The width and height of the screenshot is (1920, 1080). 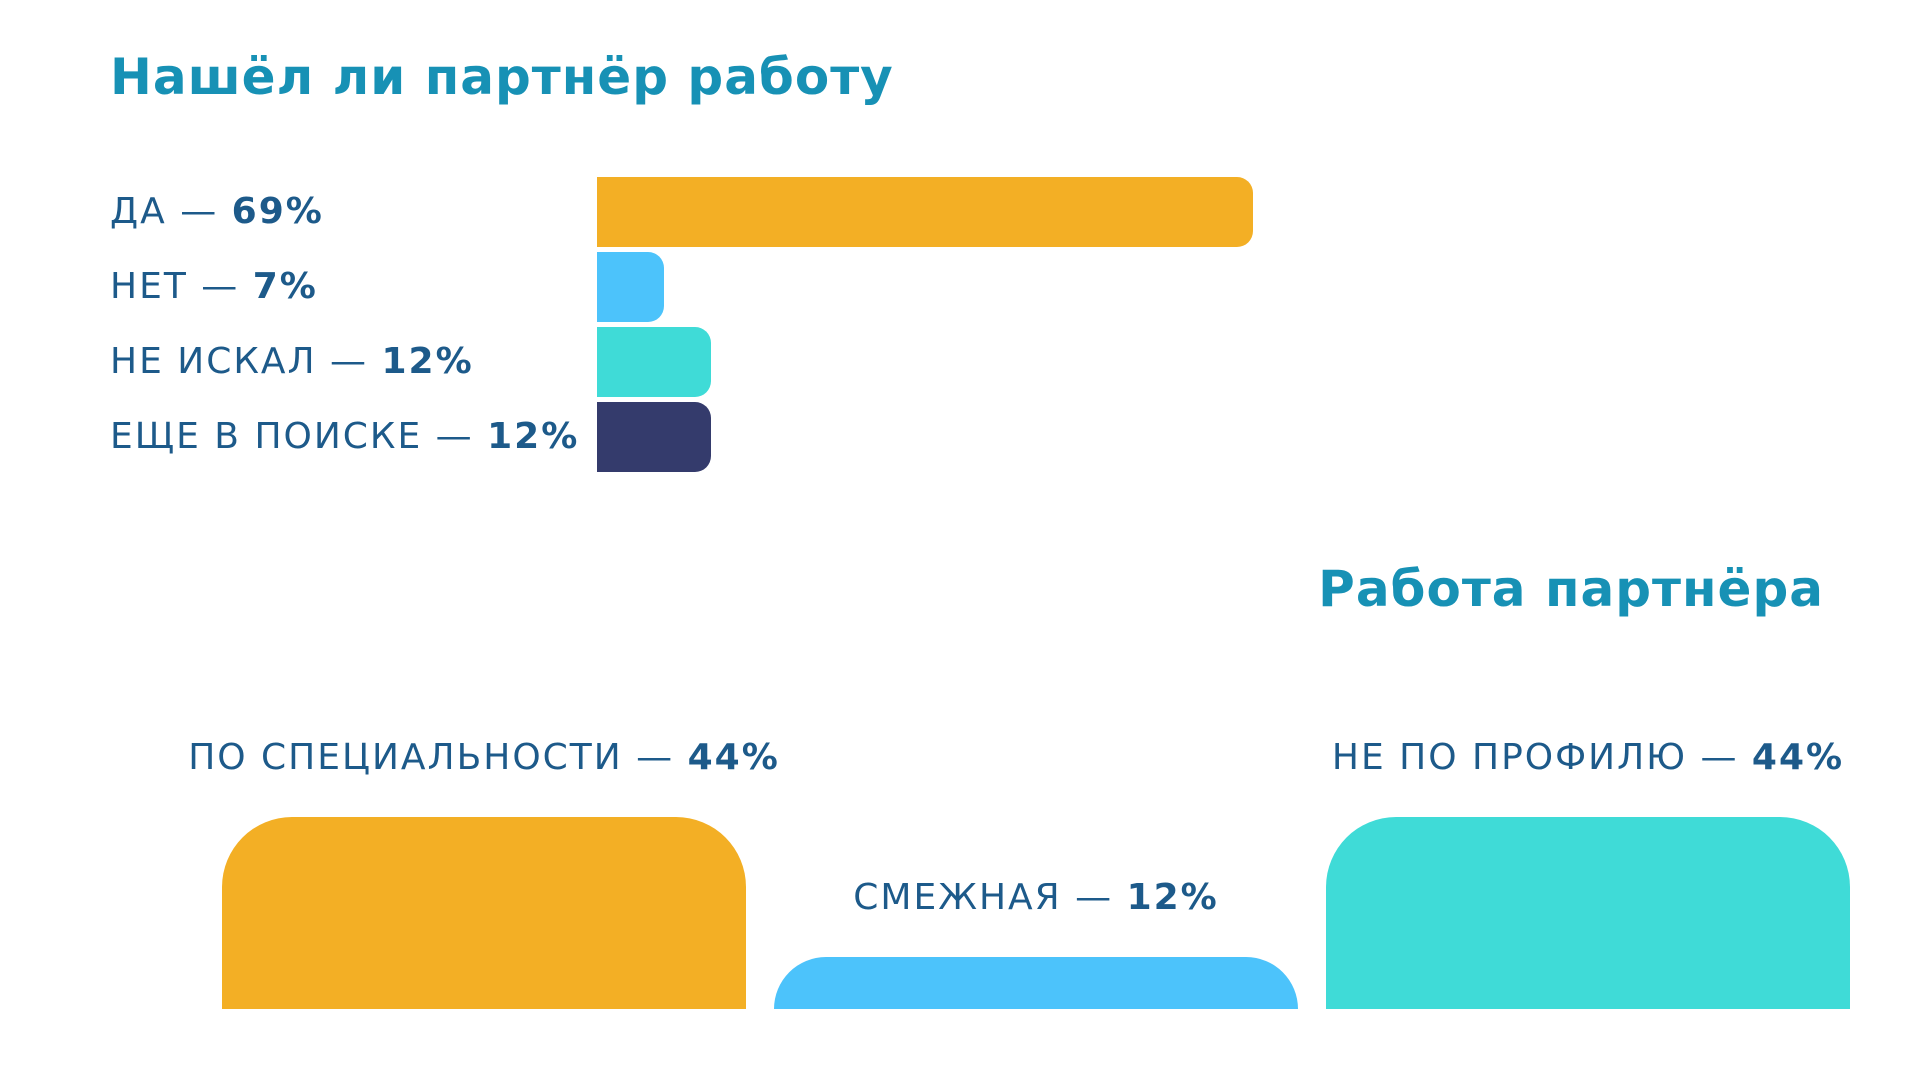 I want to click on bar-category-label: ДА, so click(x=138, y=211).